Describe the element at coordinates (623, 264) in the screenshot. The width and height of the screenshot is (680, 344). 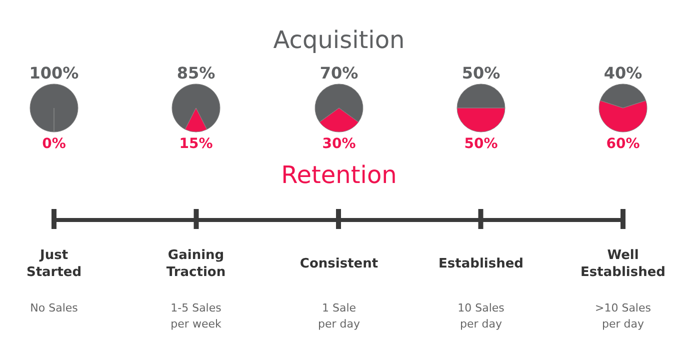
I see `text: Well Established` at that location.